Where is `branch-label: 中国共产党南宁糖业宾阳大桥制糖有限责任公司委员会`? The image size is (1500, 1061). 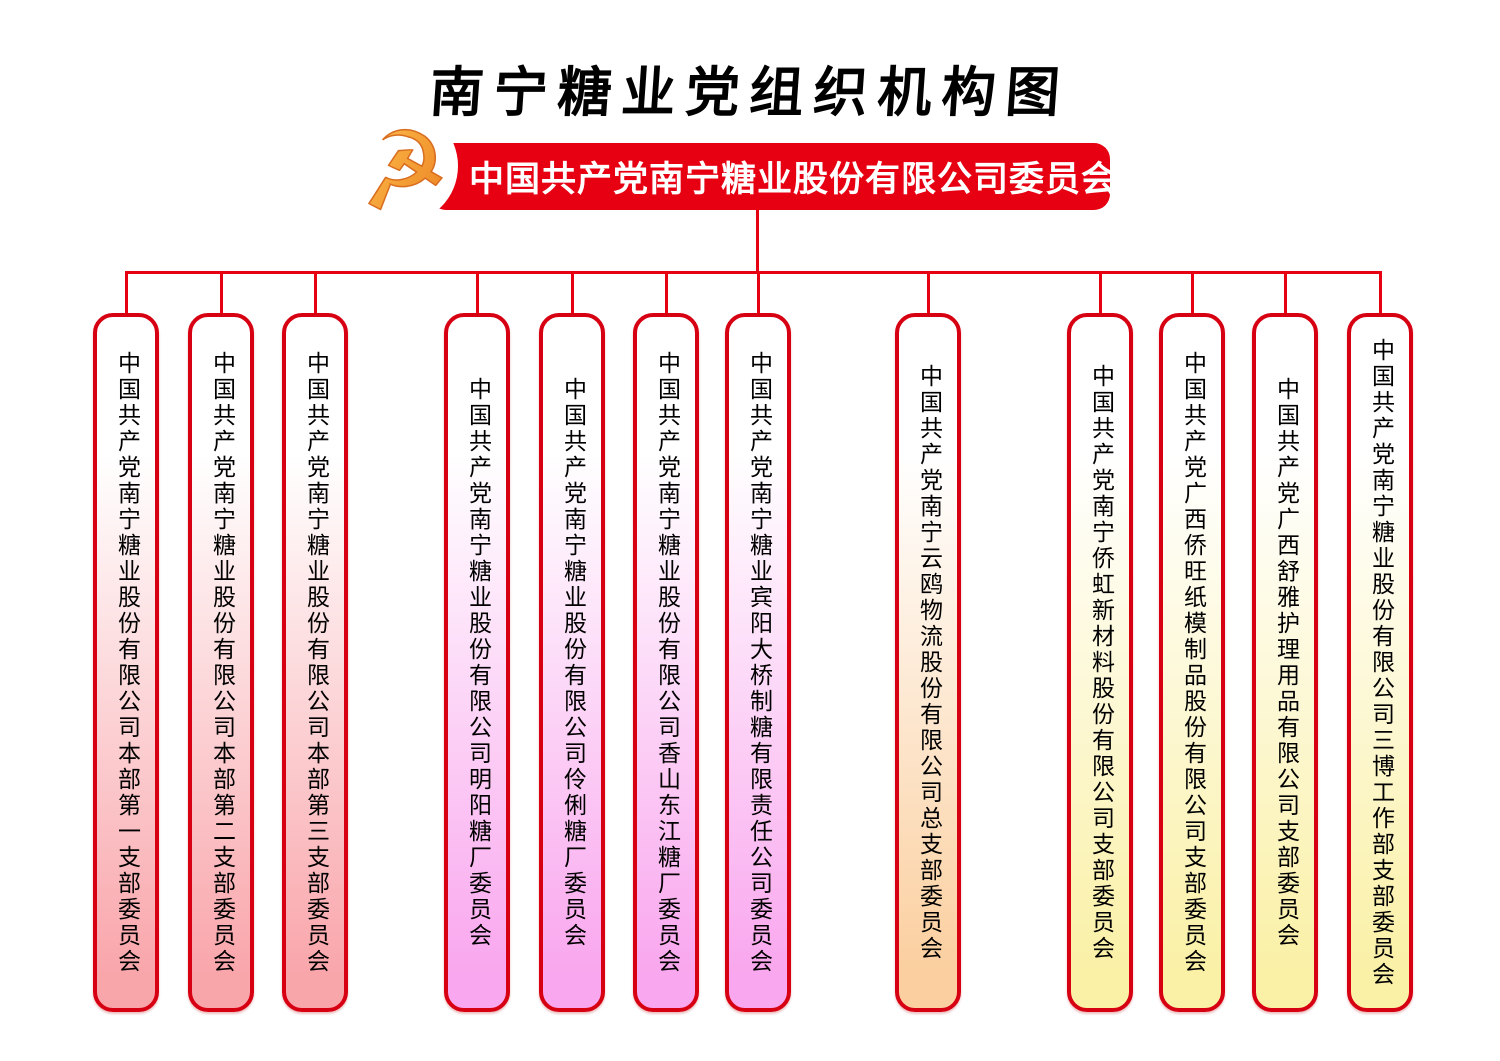 branch-label: 中国共产党南宁糖业宾阳大桥制糖有限责任公司委员会 is located at coordinates (758, 662).